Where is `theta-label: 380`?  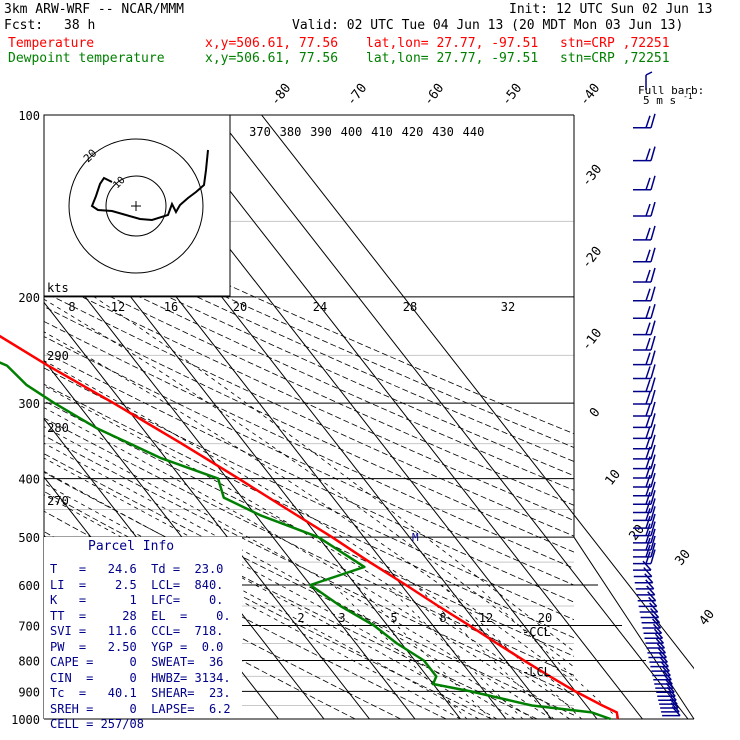
theta-label: 380 is located at coordinates (291, 132).